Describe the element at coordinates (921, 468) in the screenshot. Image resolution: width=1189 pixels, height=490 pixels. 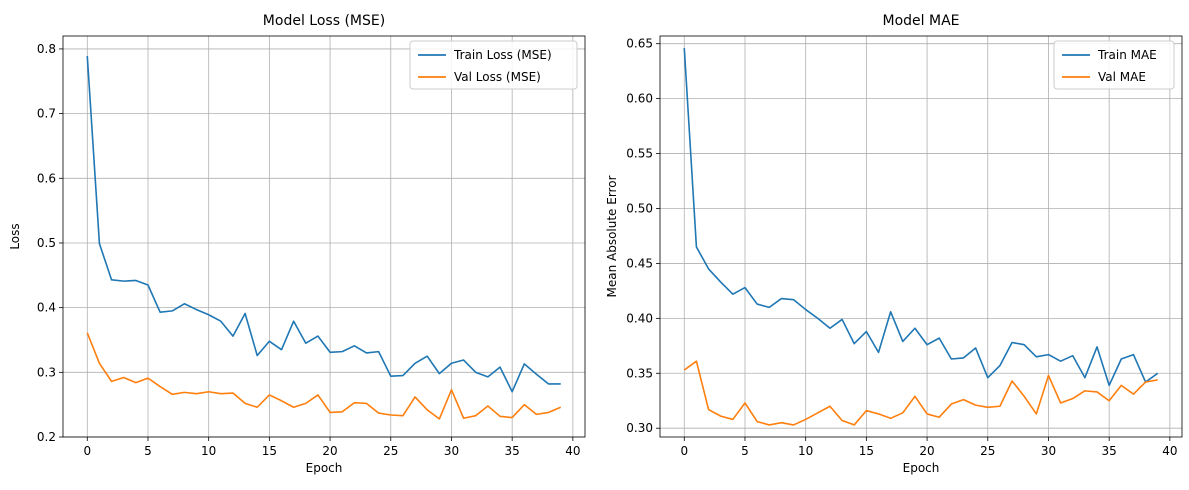
I see `mae-x-axis-label: Epoch` at that location.